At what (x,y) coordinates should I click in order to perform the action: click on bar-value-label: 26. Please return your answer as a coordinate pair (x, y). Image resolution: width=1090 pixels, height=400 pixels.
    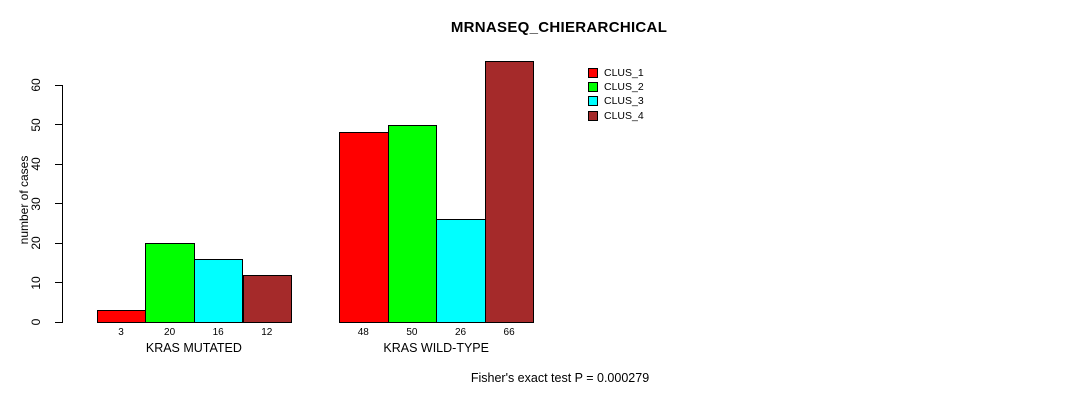
    Looking at the image, I should click on (460, 332).